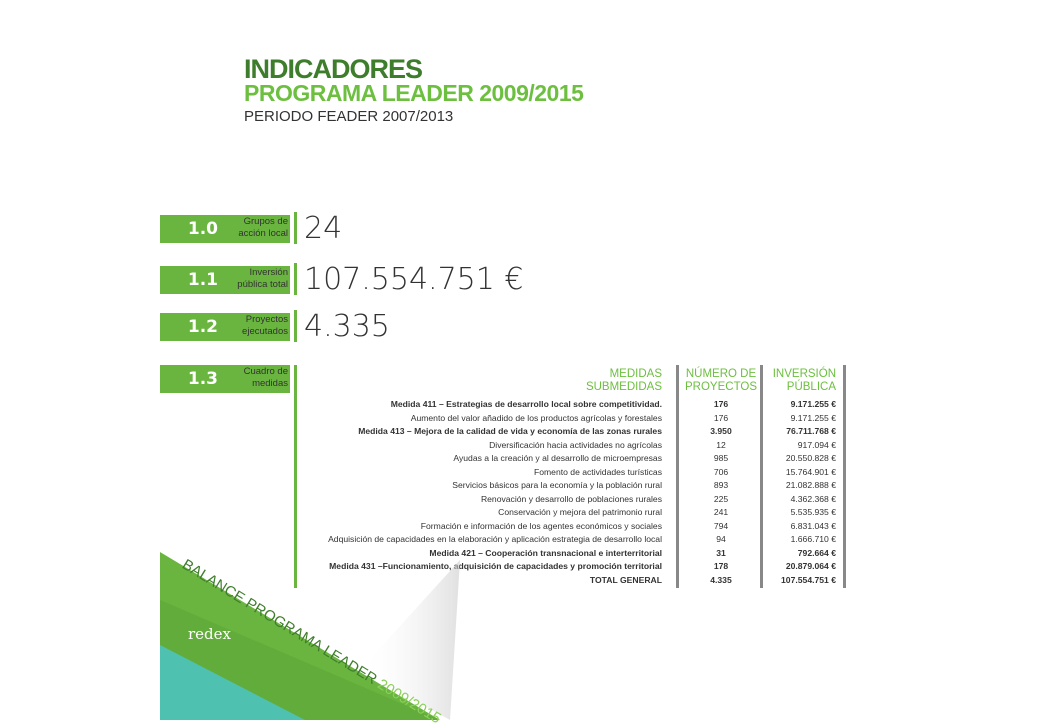 This screenshot has width=1040, height=727. Describe the element at coordinates (721, 485) in the screenshot. I see `project-count: 893` at that location.